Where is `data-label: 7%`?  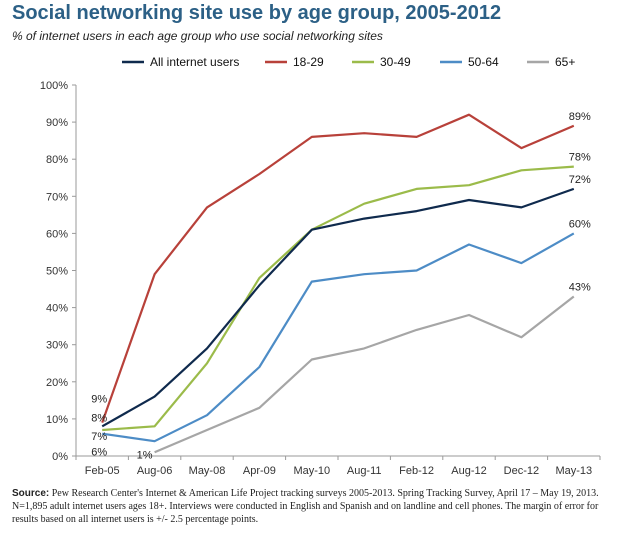 data-label: 7% is located at coordinates (99, 437).